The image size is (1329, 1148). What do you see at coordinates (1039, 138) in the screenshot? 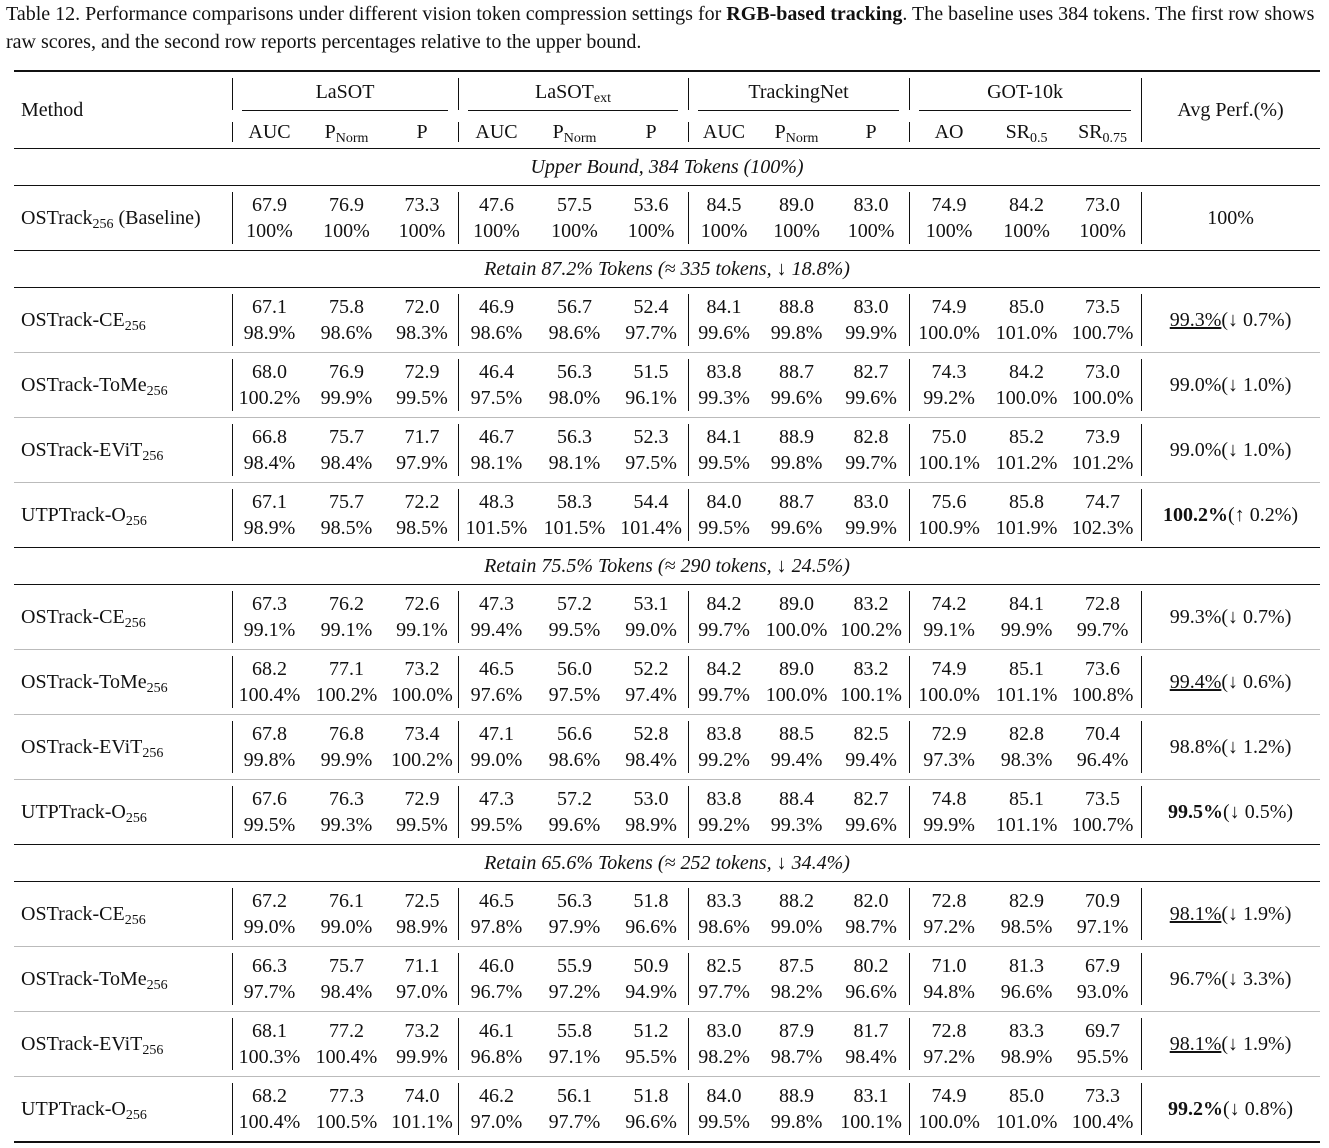
I see `metric-sub: 0.5` at bounding box center [1039, 138].